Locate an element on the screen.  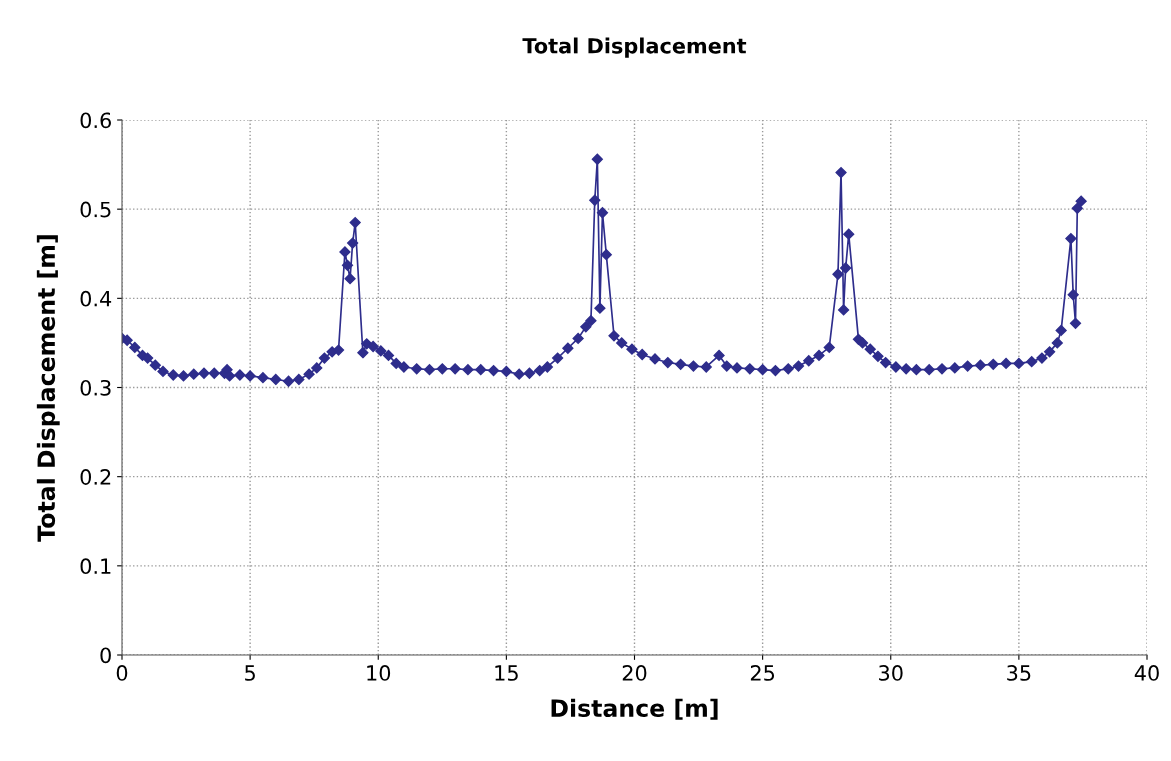
x-tick-label: 40 is located at coordinates (1146, 673).